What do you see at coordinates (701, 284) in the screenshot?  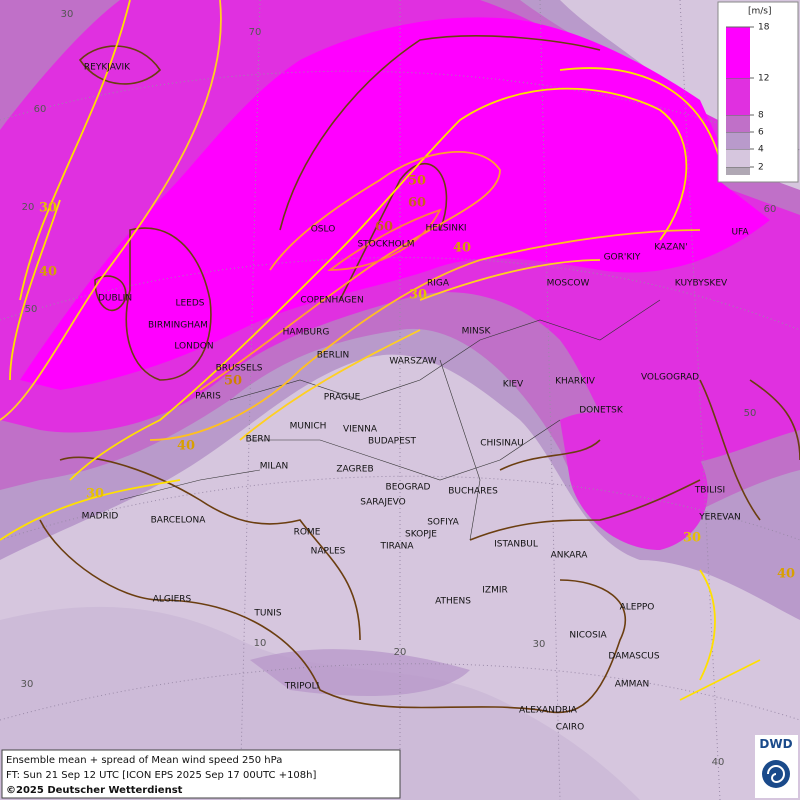 I see `city-label: KUYBYSKEV` at bounding box center [701, 284].